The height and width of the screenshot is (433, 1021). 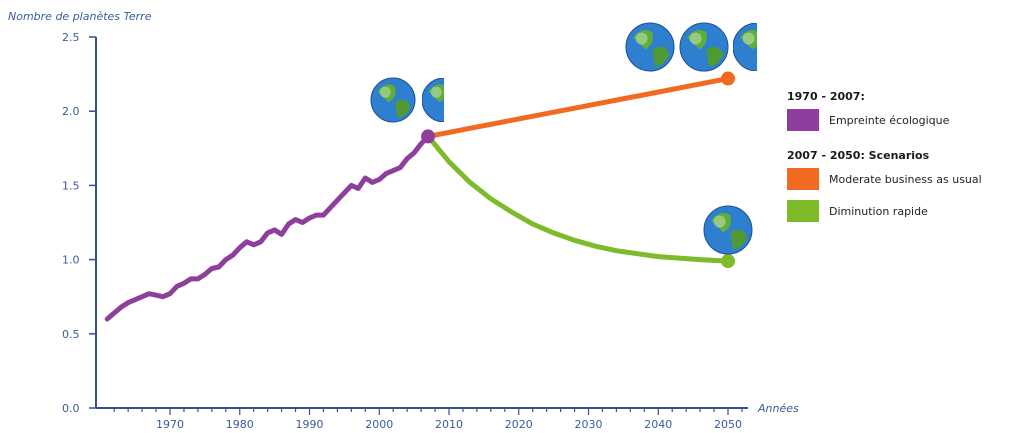 I want to click on legend-swatch-green, so click(x=803, y=211).